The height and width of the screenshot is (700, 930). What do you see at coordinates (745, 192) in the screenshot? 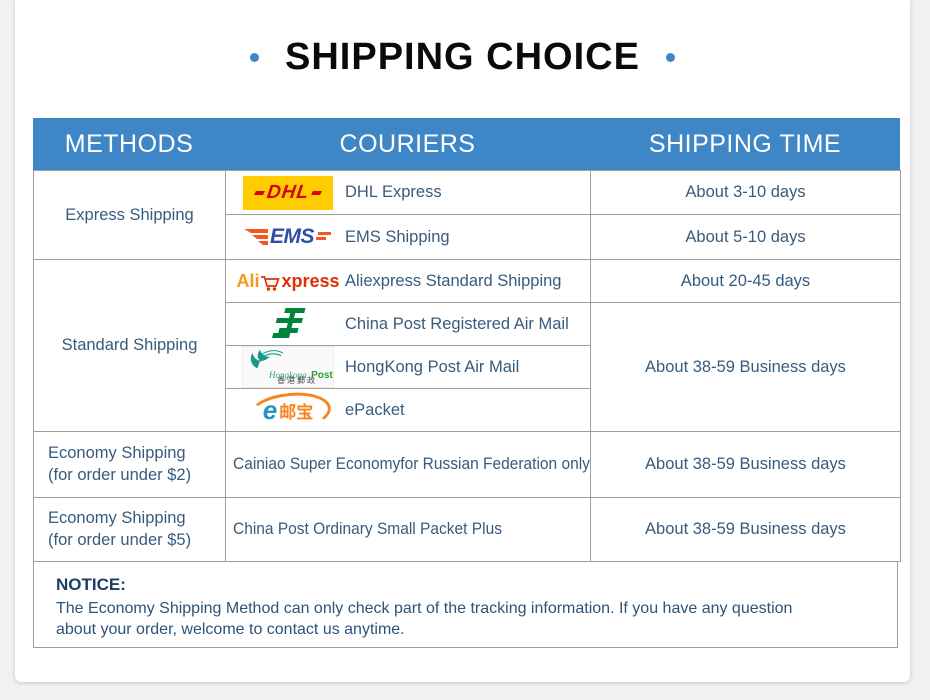
I see `time-cell-dhl: About 3-10 days` at bounding box center [745, 192].